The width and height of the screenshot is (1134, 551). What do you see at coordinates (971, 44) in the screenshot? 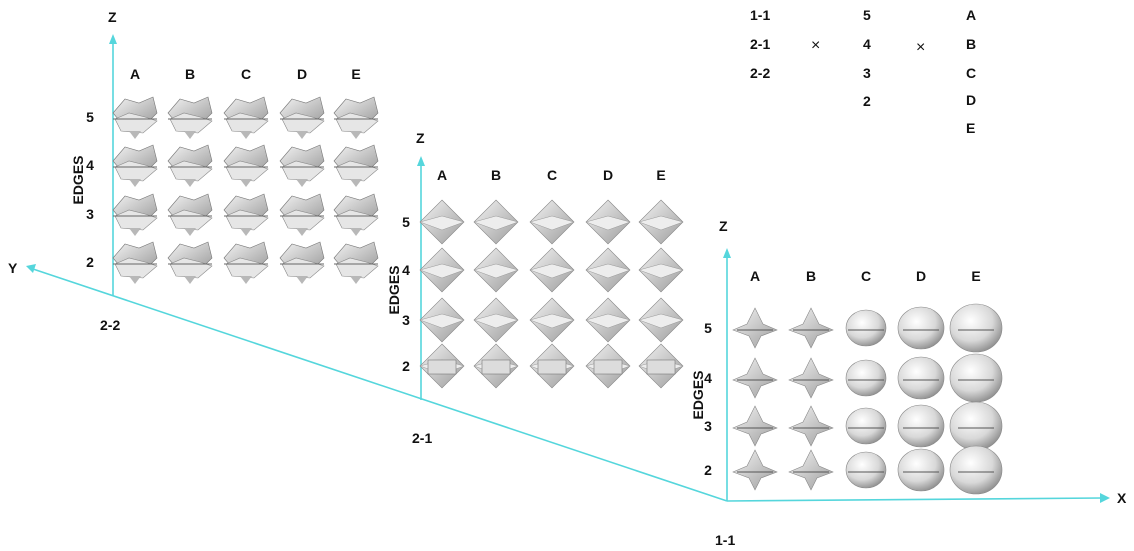
I see `legend-third-2: B` at bounding box center [971, 44].